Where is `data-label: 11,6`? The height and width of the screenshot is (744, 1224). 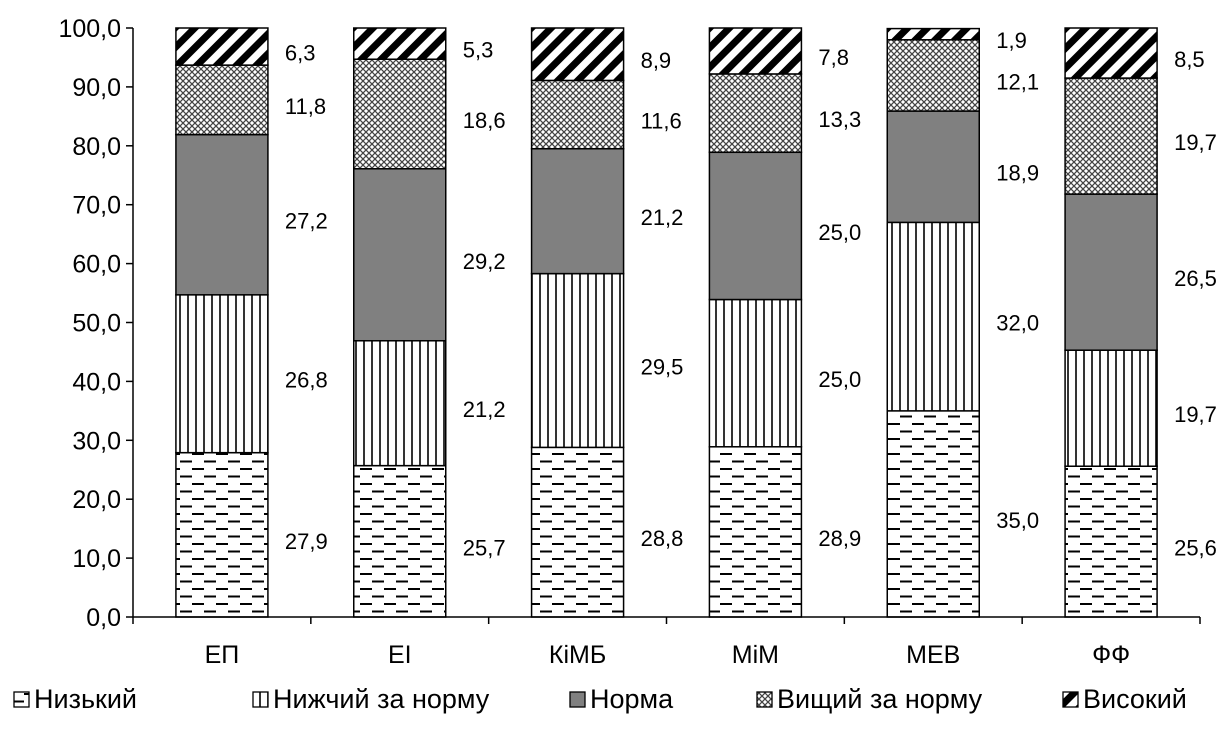 data-label: 11,6 is located at coordinates (661, 121).